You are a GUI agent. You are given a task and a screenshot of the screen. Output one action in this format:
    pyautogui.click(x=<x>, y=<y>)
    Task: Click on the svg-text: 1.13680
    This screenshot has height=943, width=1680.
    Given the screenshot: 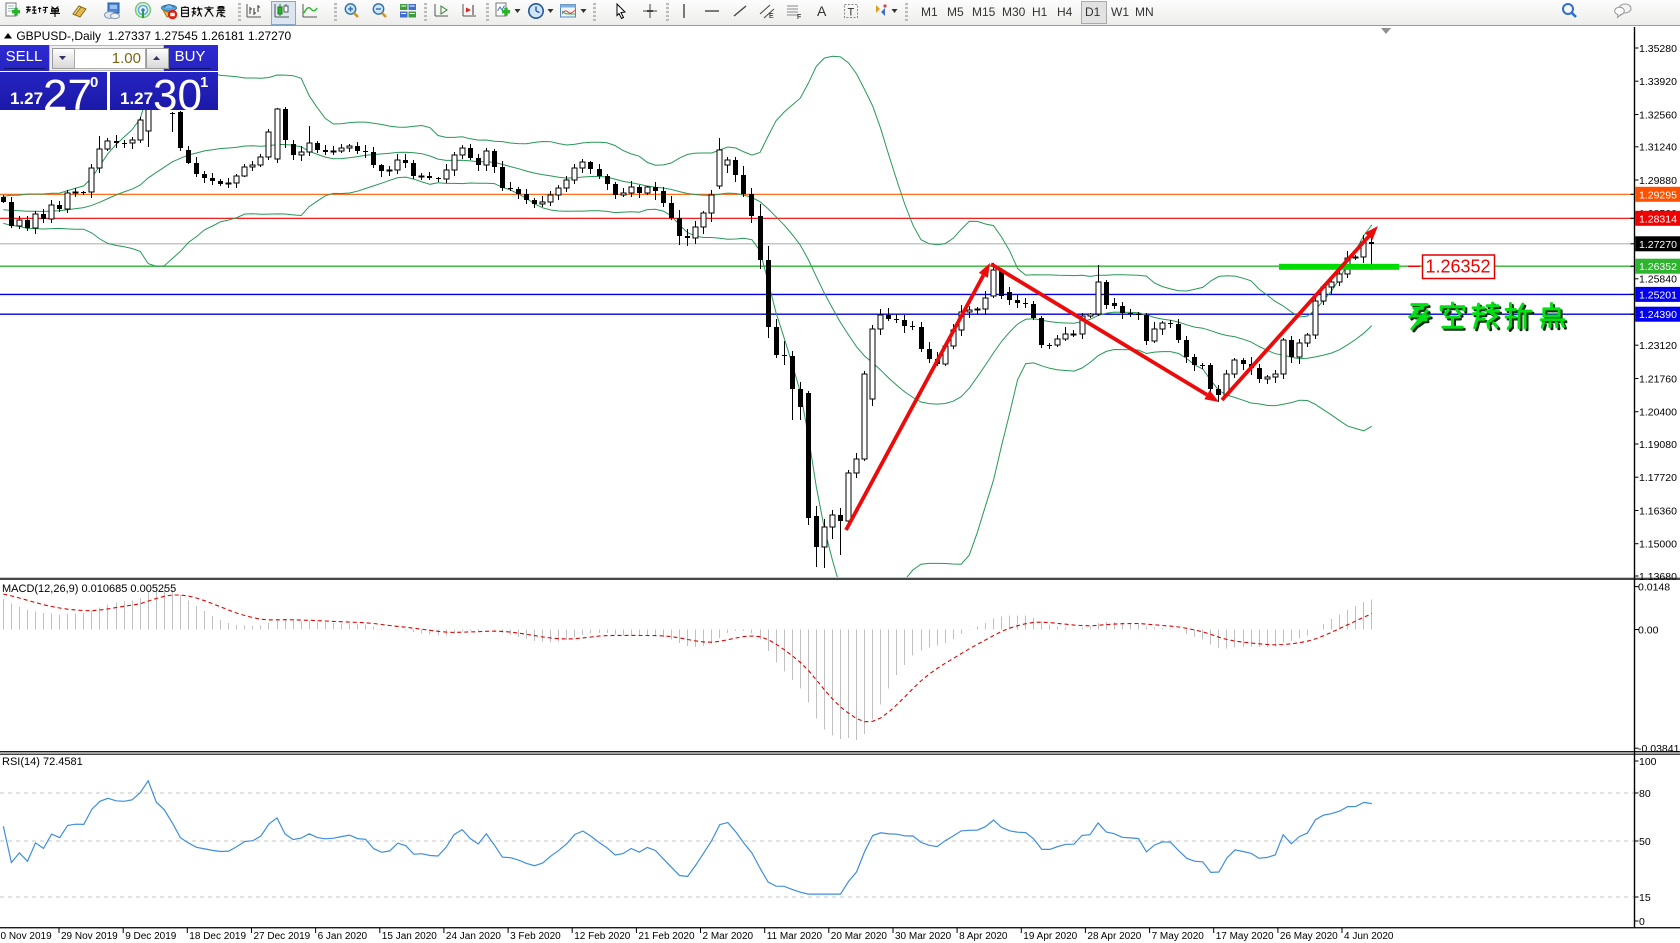 What is the action you would take?
    pyautogui.click(x=1658, y=577)
    